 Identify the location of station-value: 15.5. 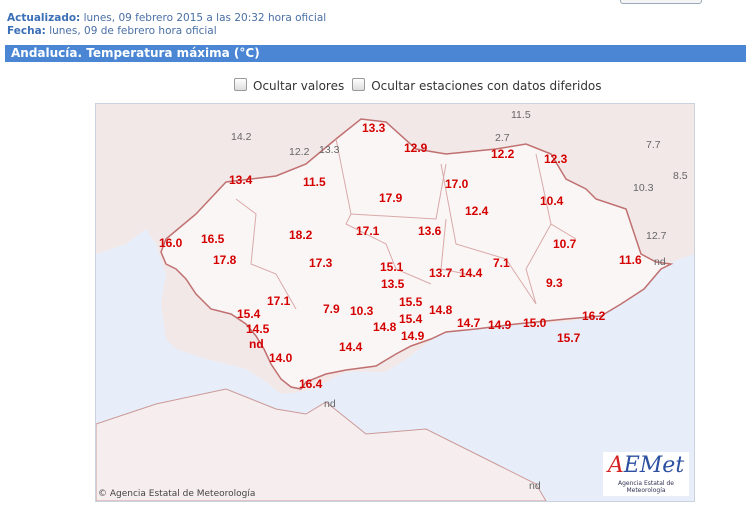
(411, 302).